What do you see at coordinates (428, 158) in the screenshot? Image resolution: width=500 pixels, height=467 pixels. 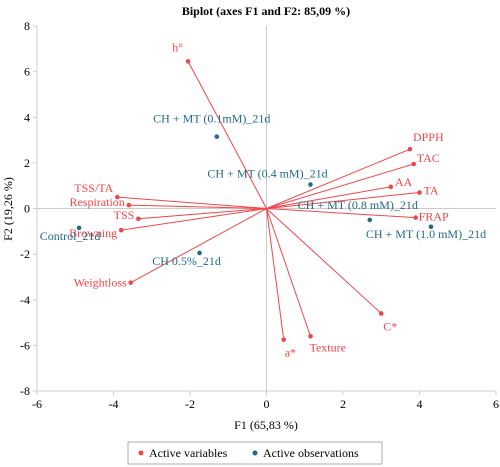 I see `variable-label: TAC` at bounding box center [428, 158].